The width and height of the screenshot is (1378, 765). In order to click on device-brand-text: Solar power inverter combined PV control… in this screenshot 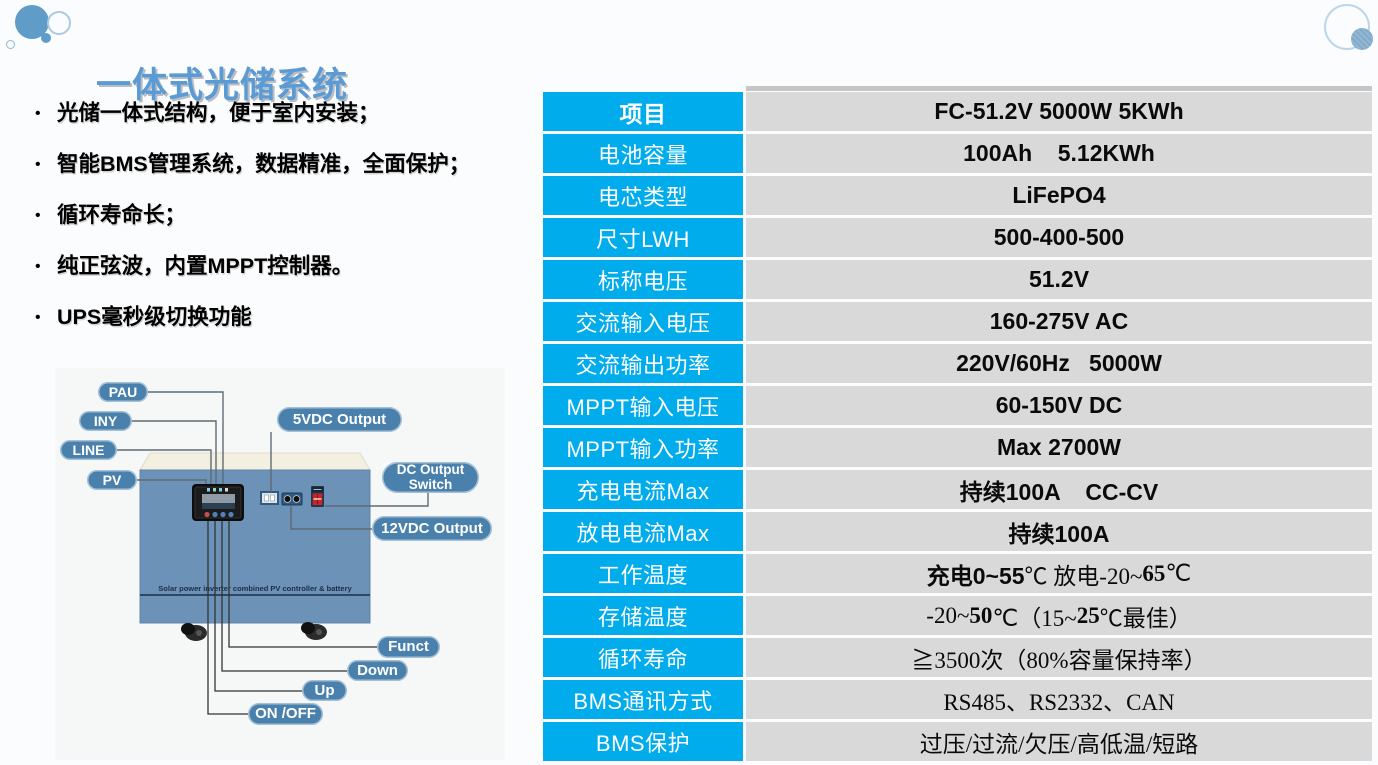, I will do `click(255, 588)`.